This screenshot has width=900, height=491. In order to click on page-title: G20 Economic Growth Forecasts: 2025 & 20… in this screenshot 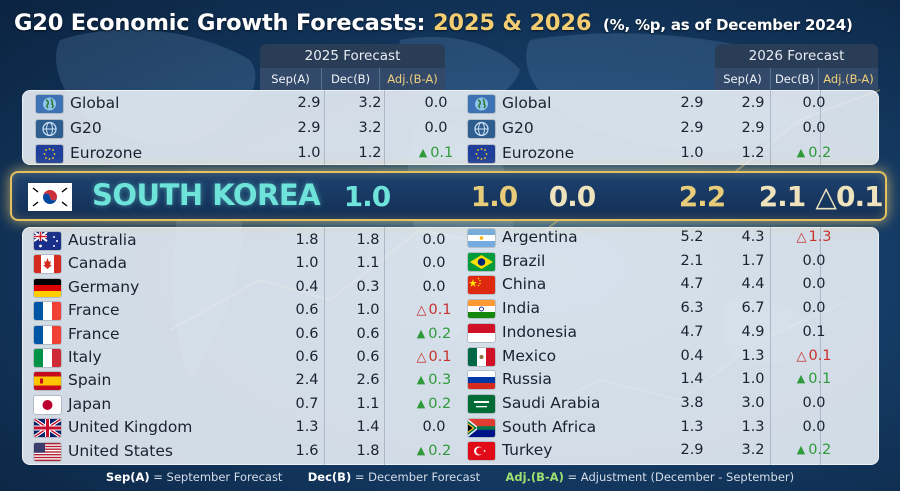, I will do `click(433, 23)`.